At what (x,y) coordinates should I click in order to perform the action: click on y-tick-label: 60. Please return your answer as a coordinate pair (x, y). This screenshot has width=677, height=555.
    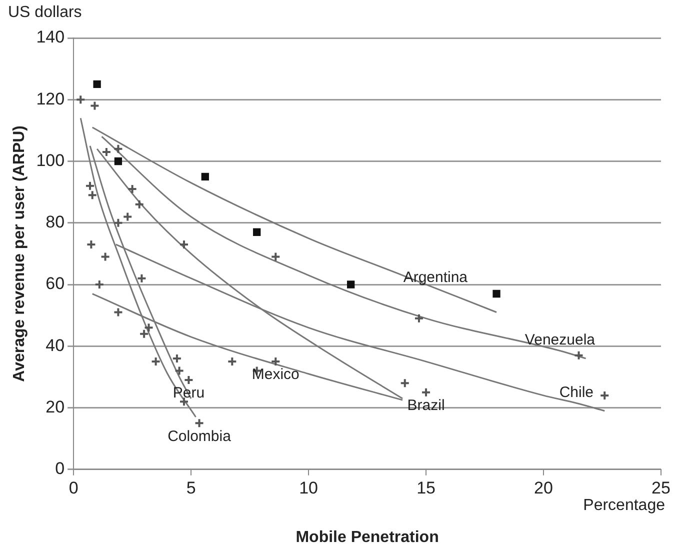
    Looking at the image, I should click on (55, 284).